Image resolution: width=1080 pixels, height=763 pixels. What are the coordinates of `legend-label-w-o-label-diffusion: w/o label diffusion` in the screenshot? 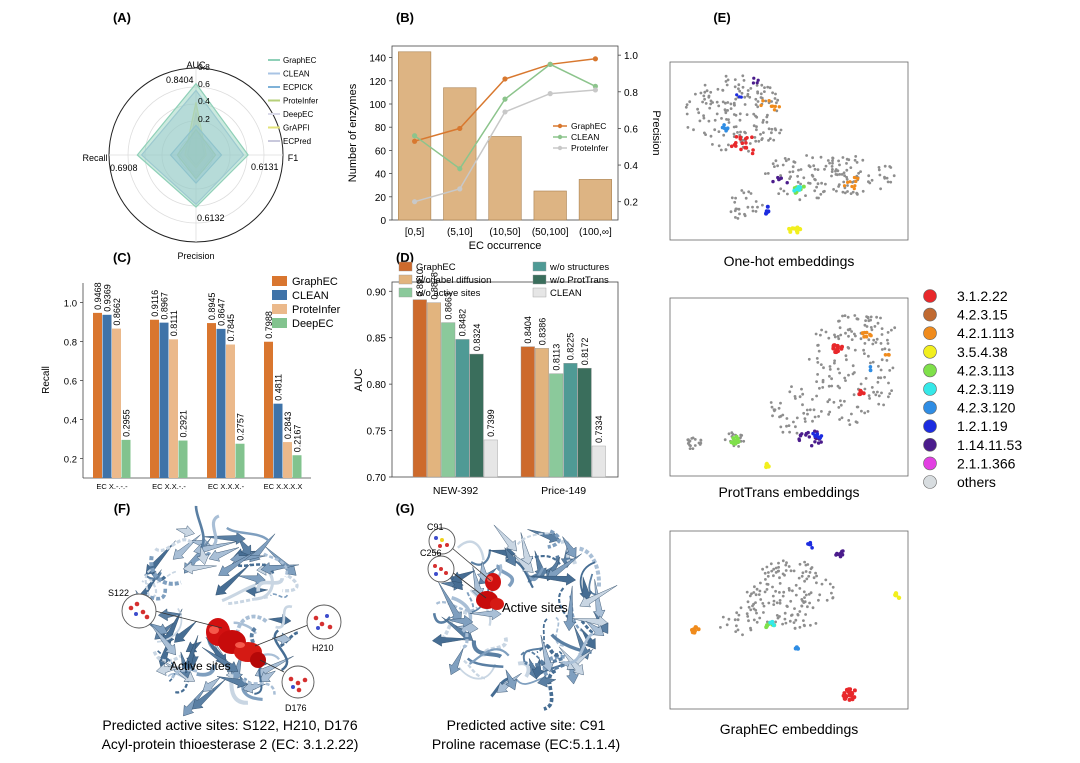 It's located at (453, 280).